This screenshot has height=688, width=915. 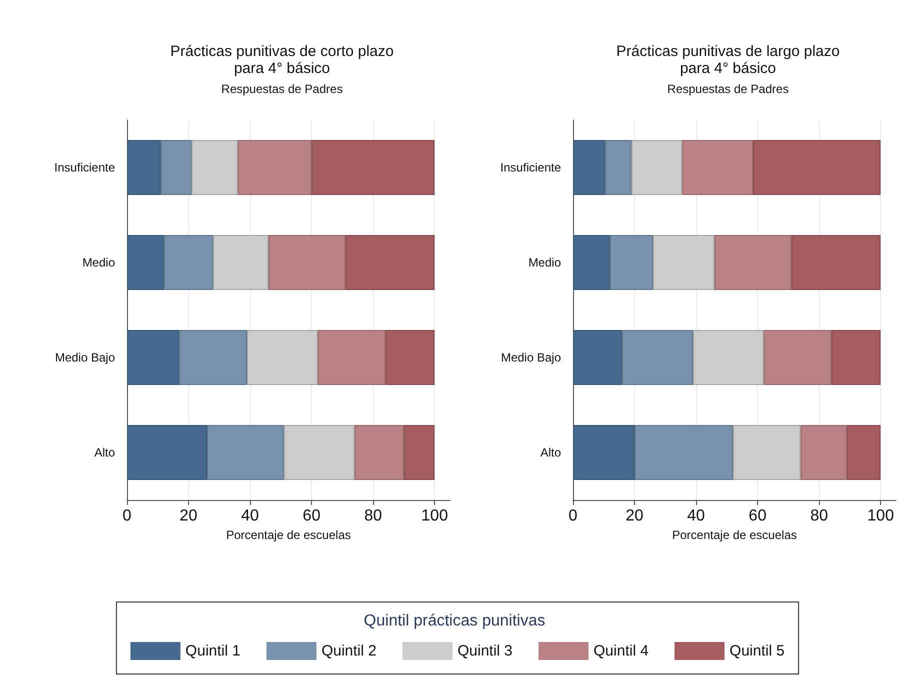 What do you see at coordinates (621, 651) in the screenshot?
I see `legend-label: Quintil 4` at bounding box center [621, 651].